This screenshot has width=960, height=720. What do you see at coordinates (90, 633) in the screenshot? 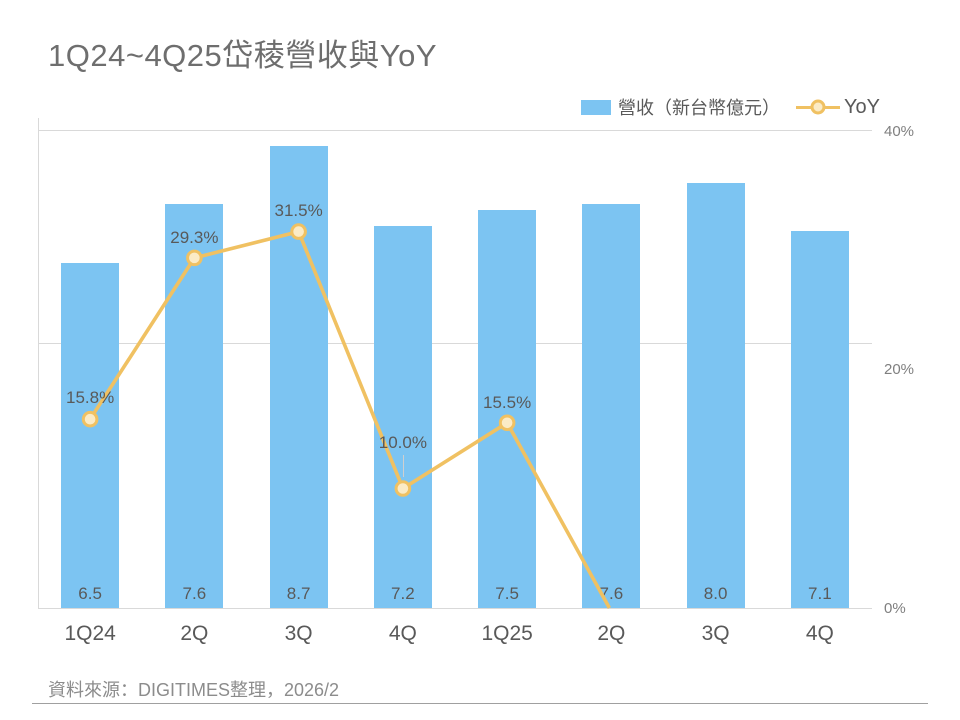
I see `x-axis-category-label: 1Q24` at bounding box center [90, 633].